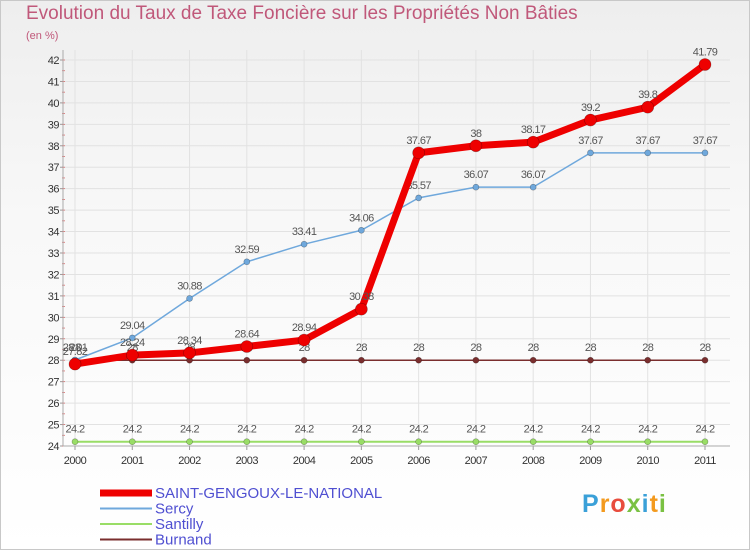 Image resolution: width=750 pixels, height=550 pixels. I want to click on logo-letter: P, so click(591, 504).